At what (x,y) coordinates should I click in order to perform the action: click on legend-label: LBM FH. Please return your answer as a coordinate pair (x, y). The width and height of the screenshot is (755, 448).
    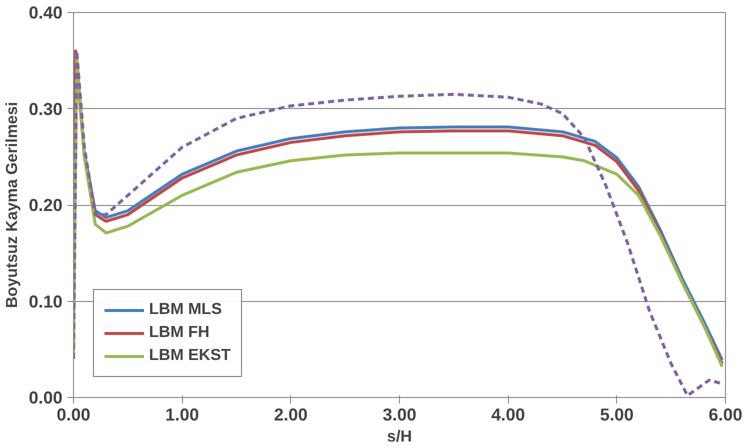
    Looking at the image, I should click on (179, 333).